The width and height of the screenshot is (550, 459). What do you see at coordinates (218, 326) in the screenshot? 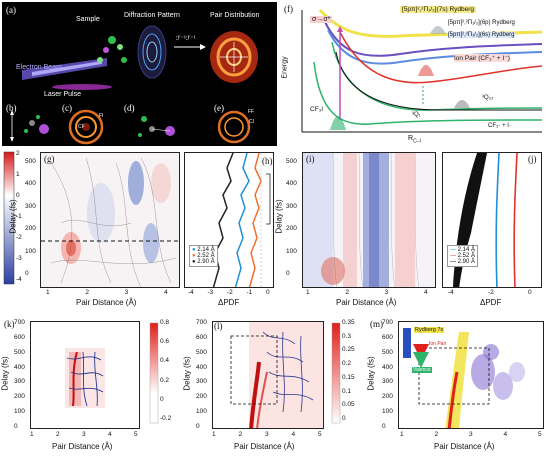
I see `panel-l-label: (l)` at bounding box center [218, 326].